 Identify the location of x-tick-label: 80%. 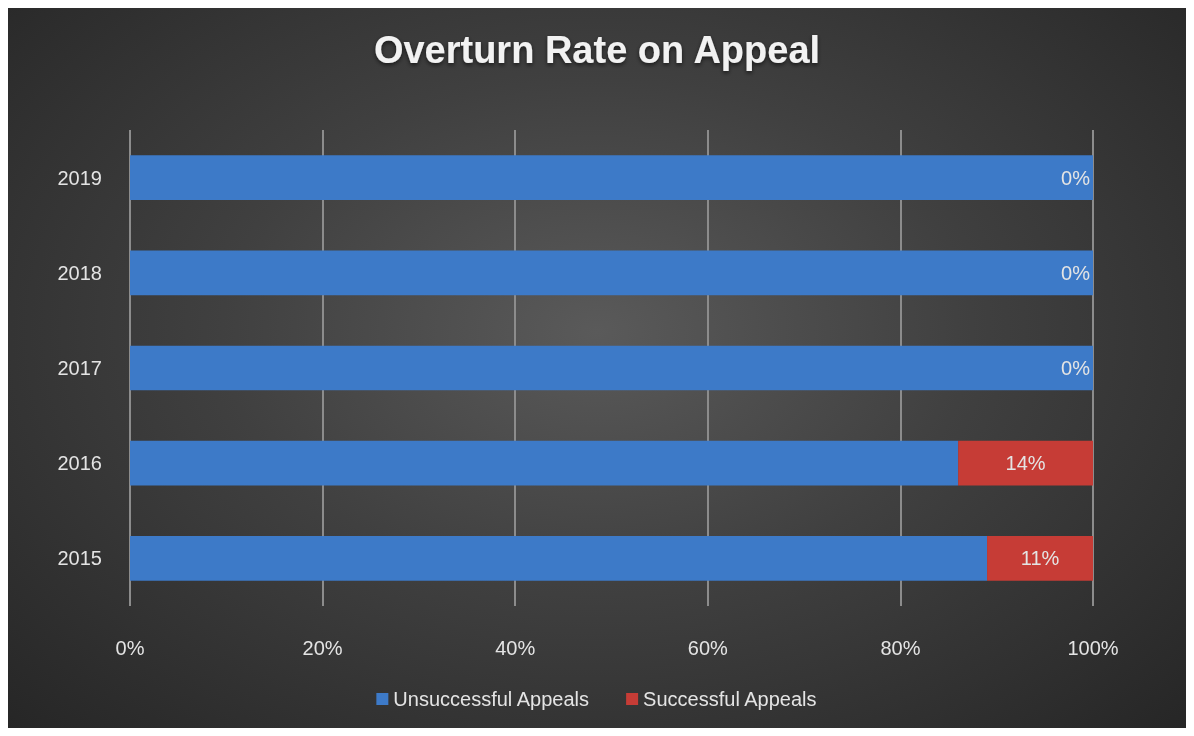
(900, 648).